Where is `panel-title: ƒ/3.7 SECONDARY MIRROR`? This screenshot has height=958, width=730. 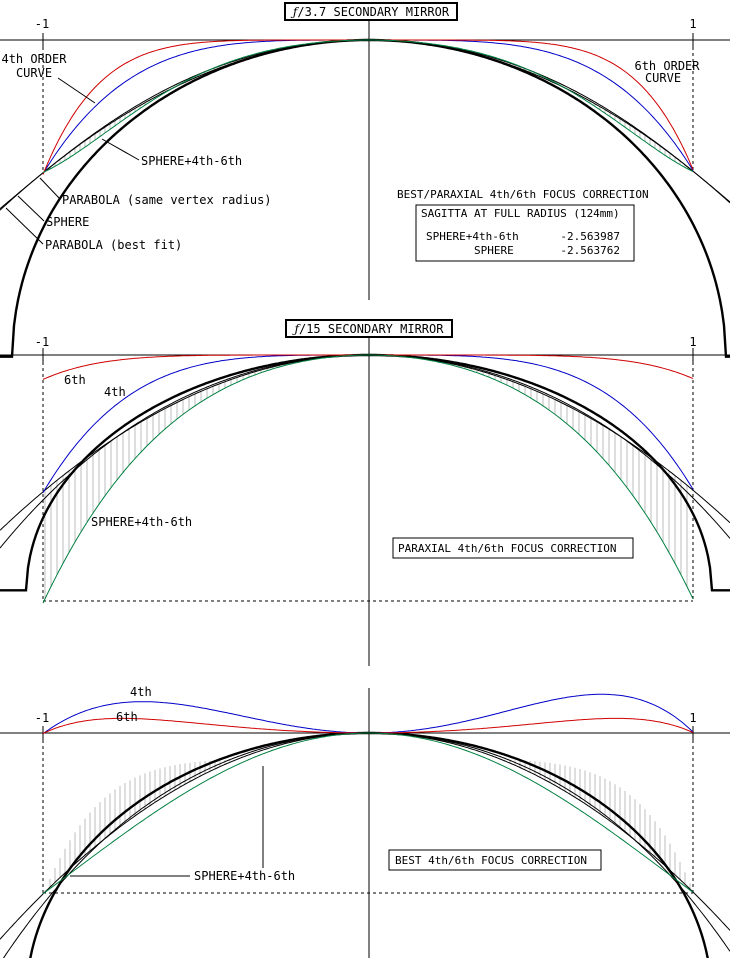 panel-title: ƒ/3.7 SECONDARY MIRROR is located at coordinates (370, 12).